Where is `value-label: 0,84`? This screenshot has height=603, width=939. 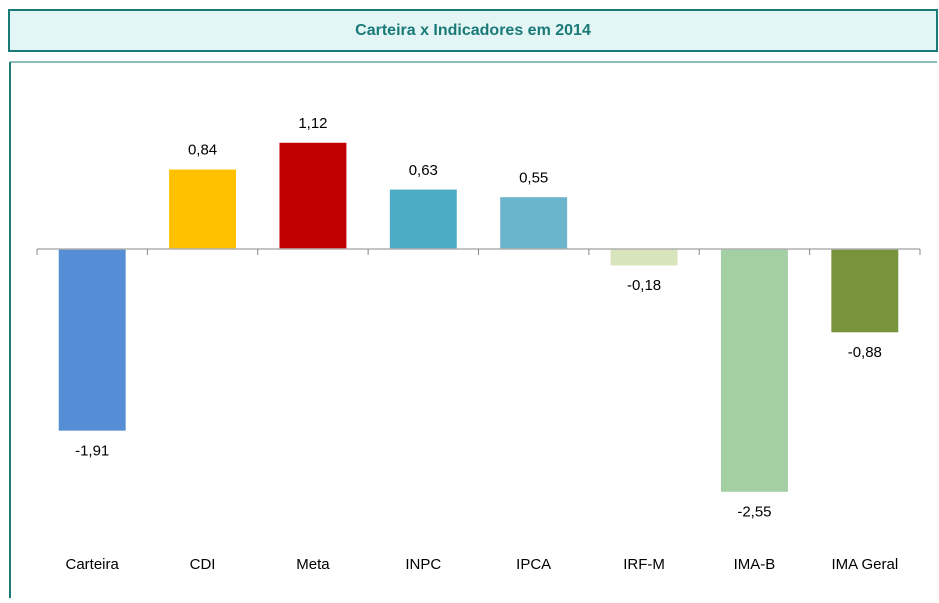
value-label: 0,84 is located at coordinates (202, 150).